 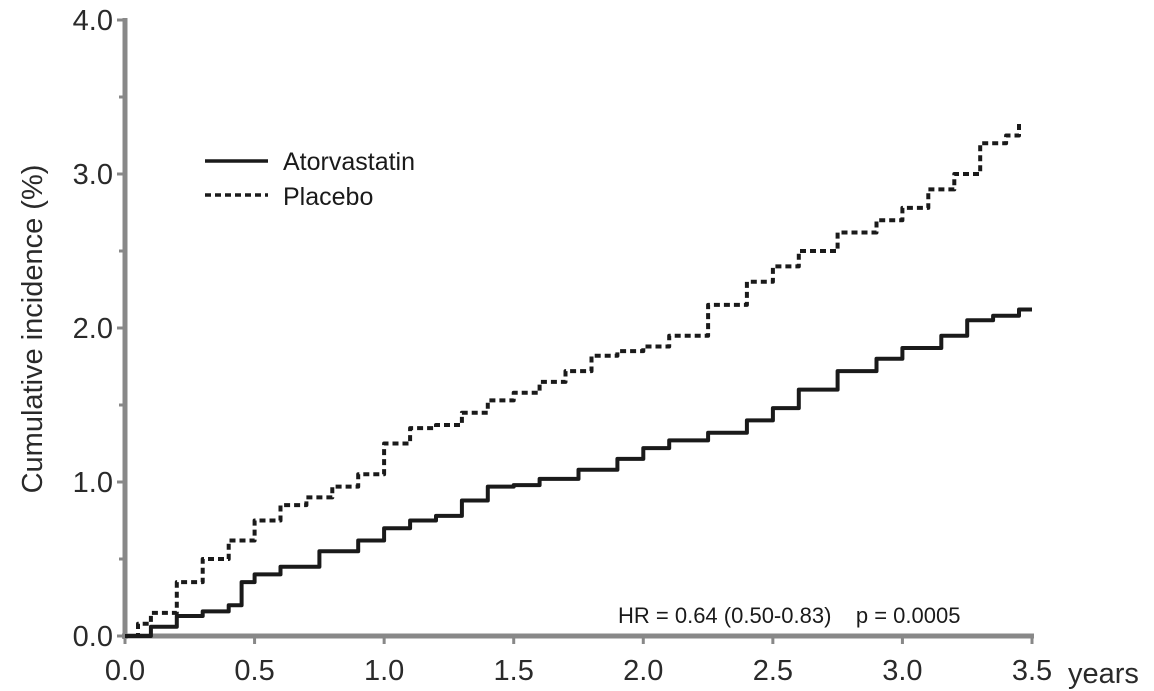 What do you see at coordinates (349, 162) in the screenshot?
I see `legend-label-atorvastatin: Atorvastatin` at bounding box center [349, 162].